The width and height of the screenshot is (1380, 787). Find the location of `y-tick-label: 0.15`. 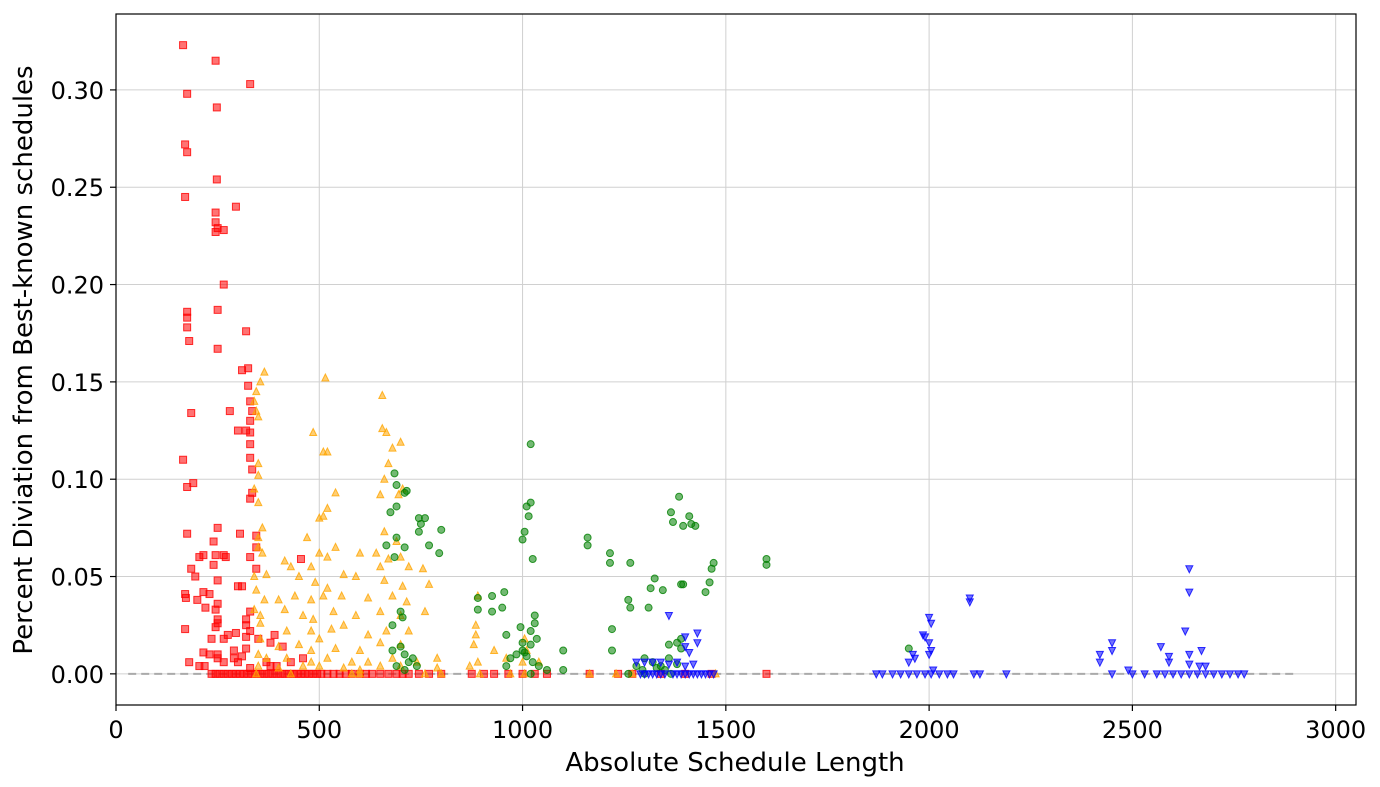

y-tick-label: 0.15 is located at coordinates (77, 383).